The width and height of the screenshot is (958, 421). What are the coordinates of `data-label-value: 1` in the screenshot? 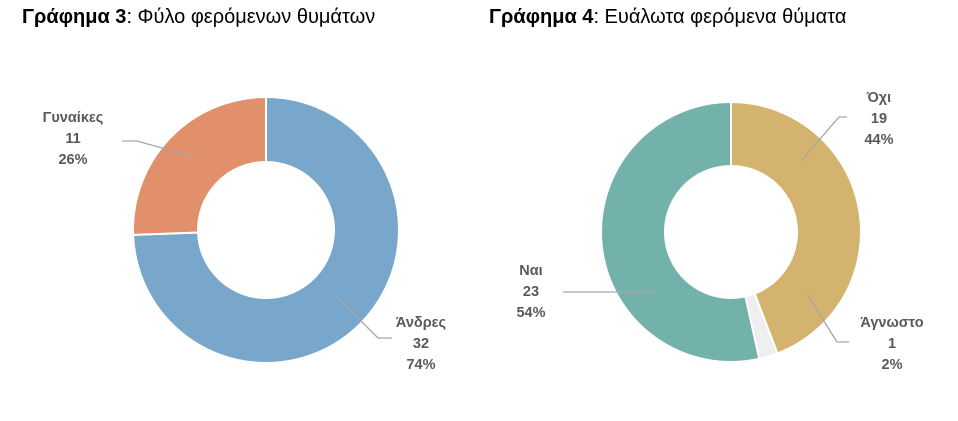 It's located at (892, 344).